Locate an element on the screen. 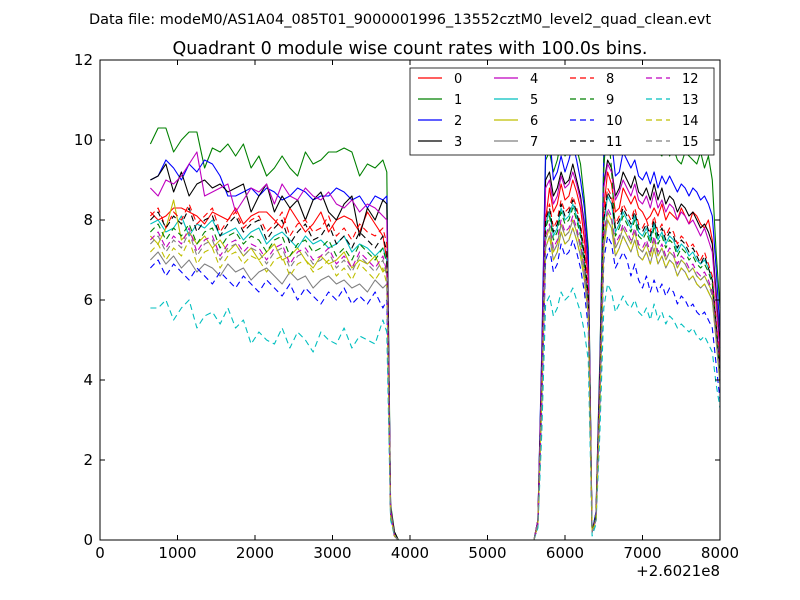 Image resolution: width=800 pixels, height=600 pixels. legend-label-9: 9 is located at coordinates (610, 100).